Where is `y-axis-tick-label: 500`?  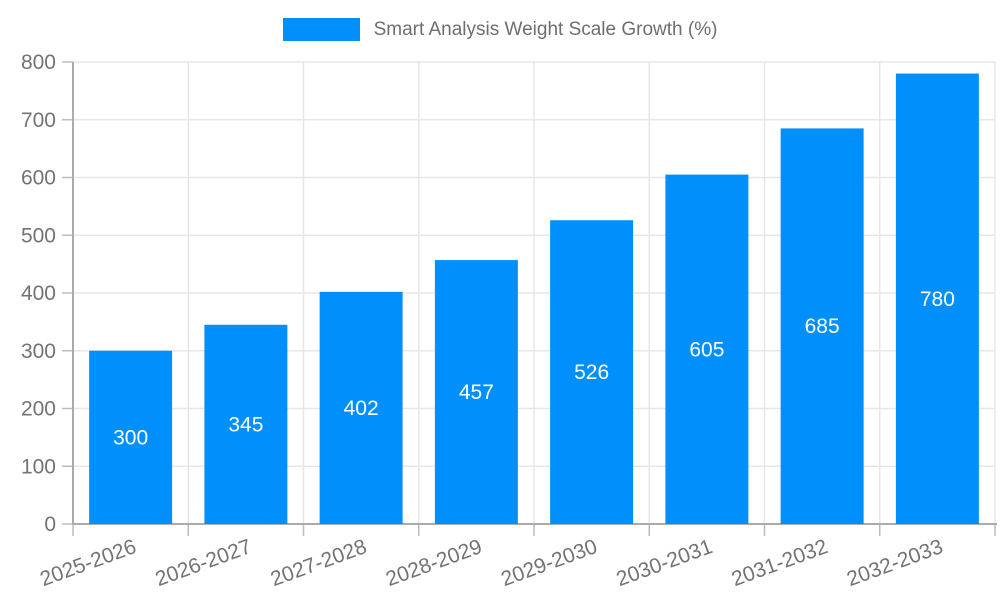 y-axis-tick-label: 500 is located at coordinates (38, 235).